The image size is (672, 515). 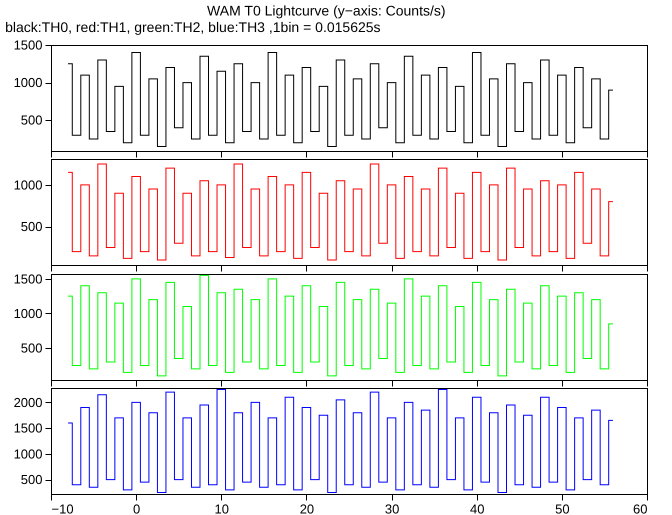 I want to click on x-tick-label: 40, so click(x=477, y=508).